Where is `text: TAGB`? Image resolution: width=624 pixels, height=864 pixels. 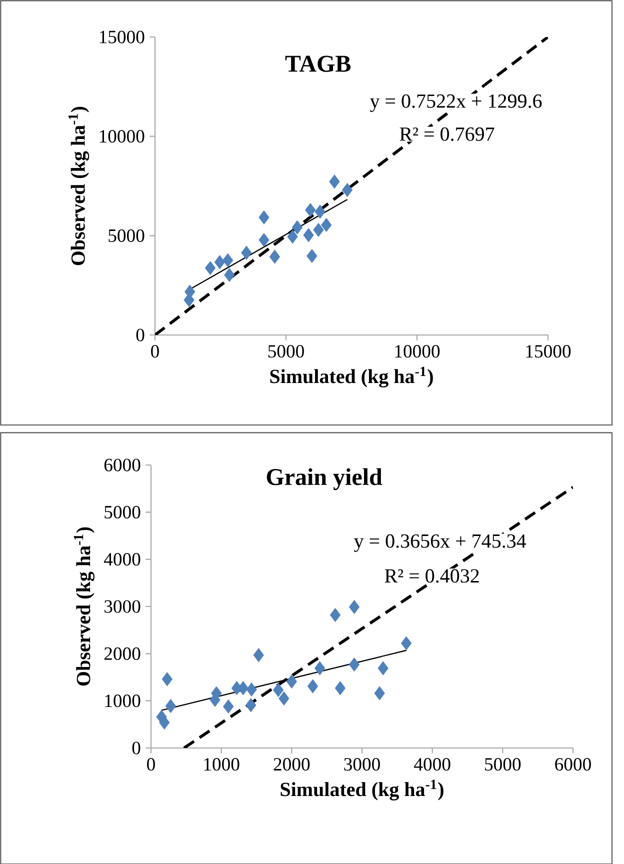 text: TAGB is located at coordinates (318, 64).